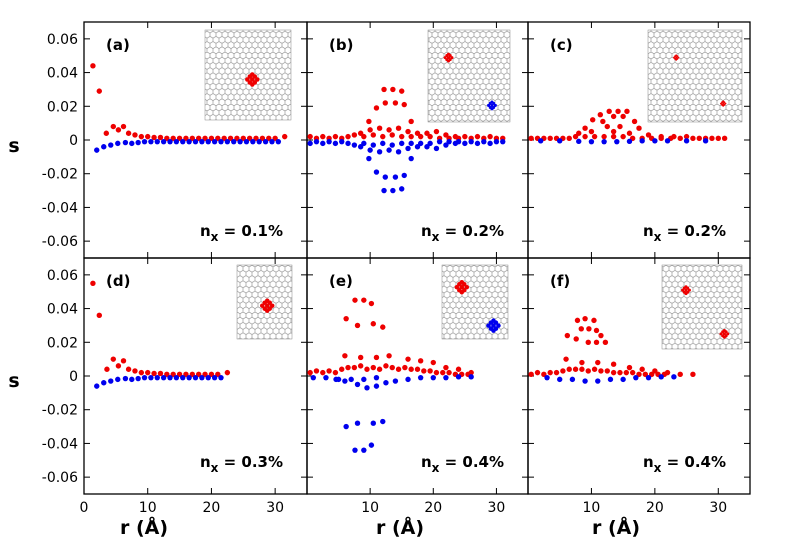 The height and width of the screenshot is (544, 789). I want to click on y-tick-label: 0.02, so click(62, 343).